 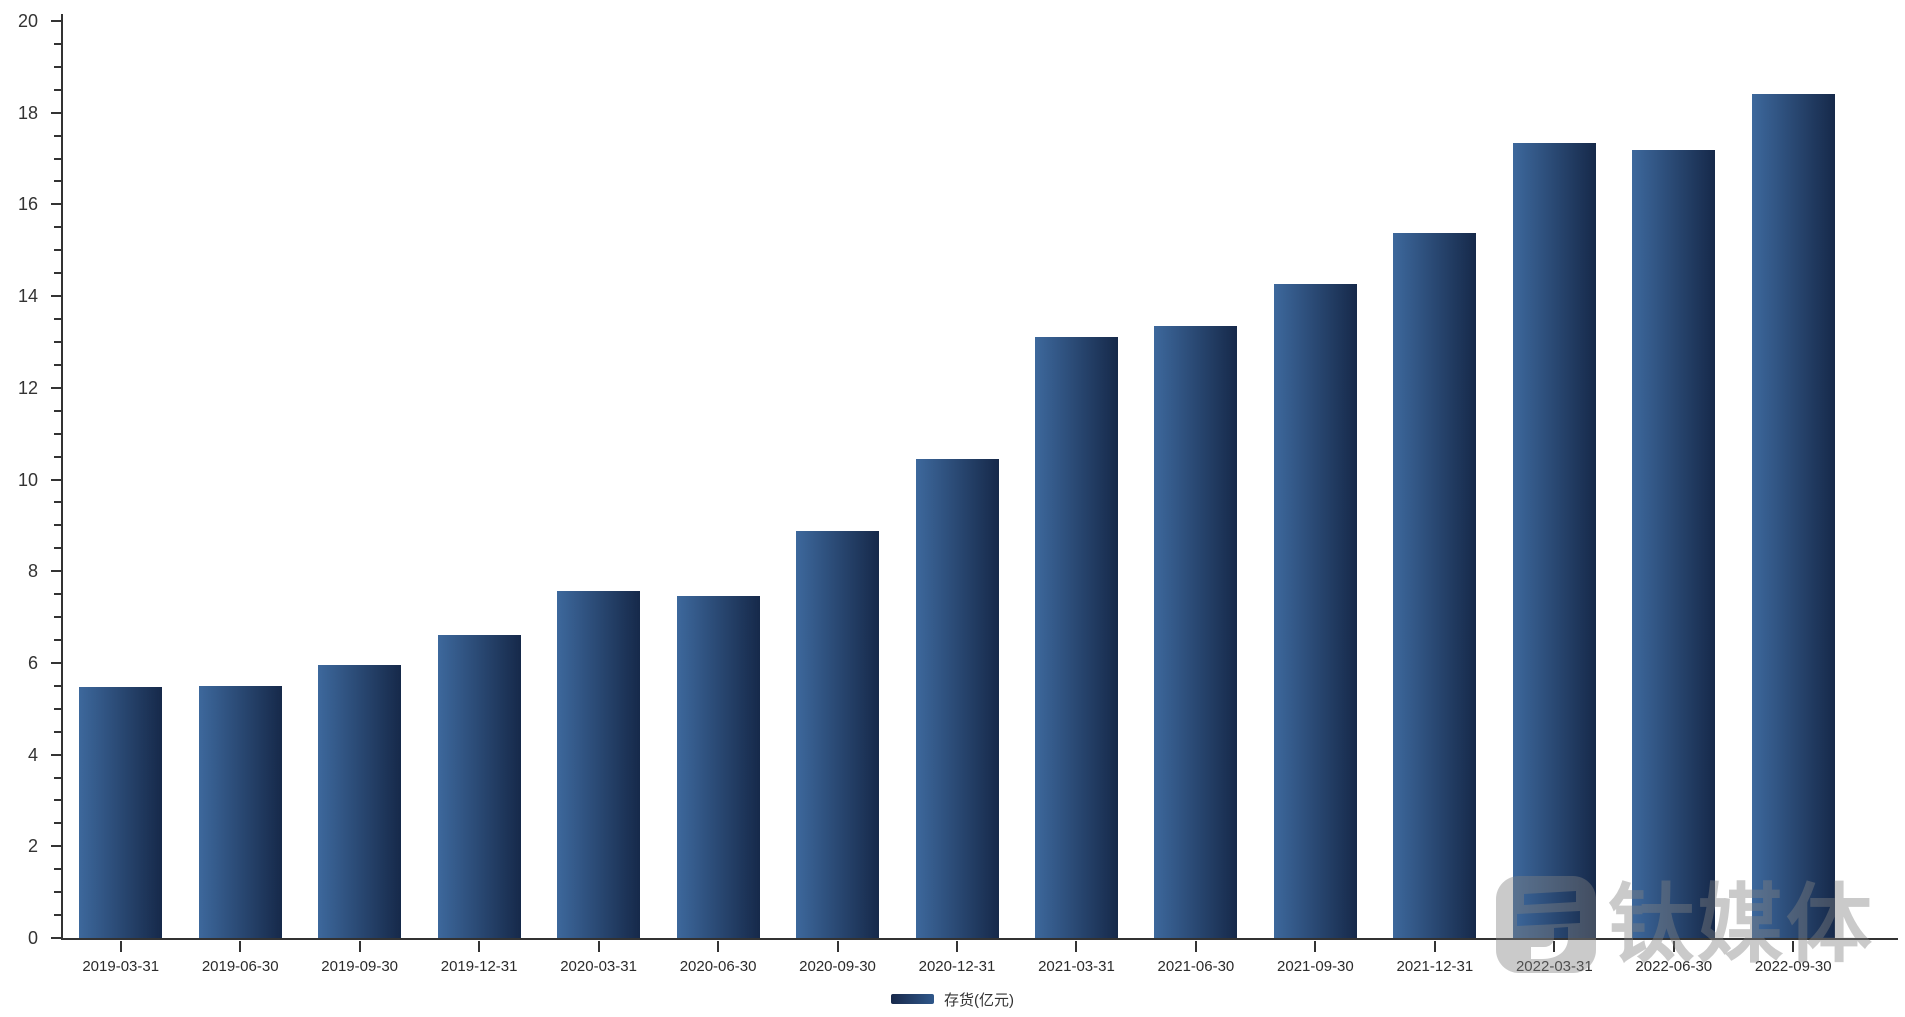 What do you see at coordinates (27, 387) in the screenshot?
I see `y-axis-label: 12` at bounding box center [27, 387].